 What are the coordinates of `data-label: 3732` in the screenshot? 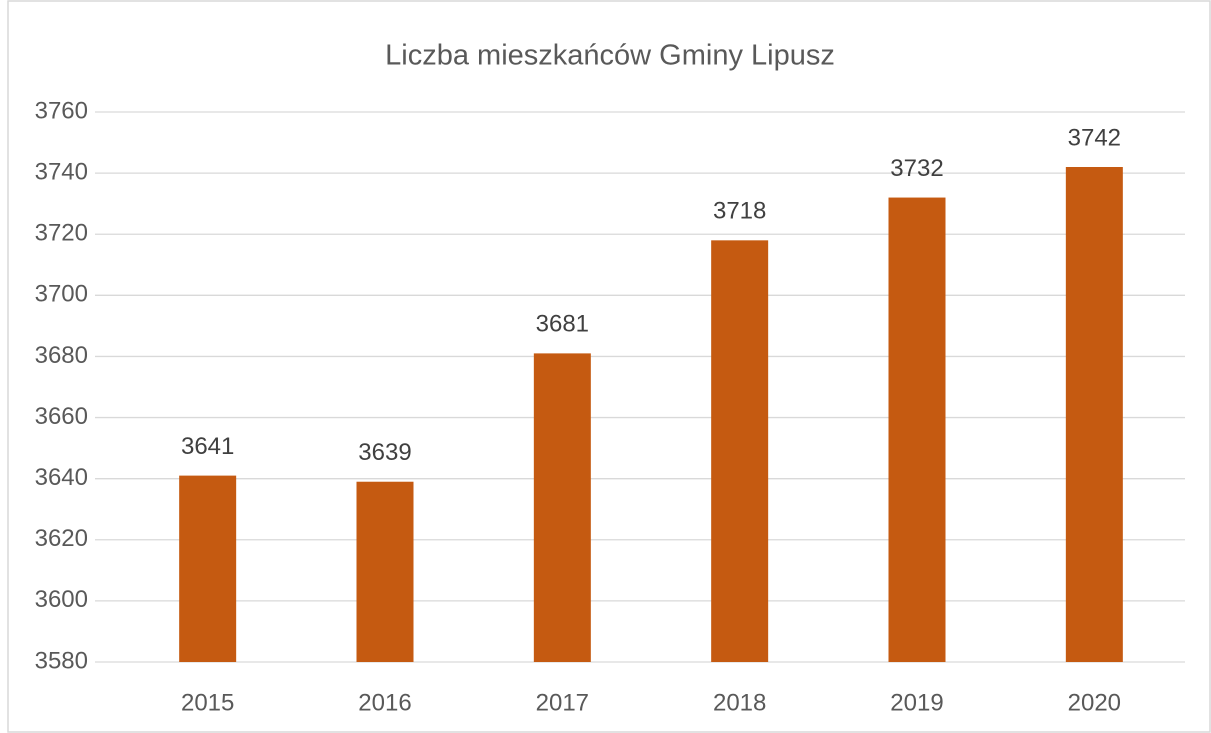 It's located at (916, 168).